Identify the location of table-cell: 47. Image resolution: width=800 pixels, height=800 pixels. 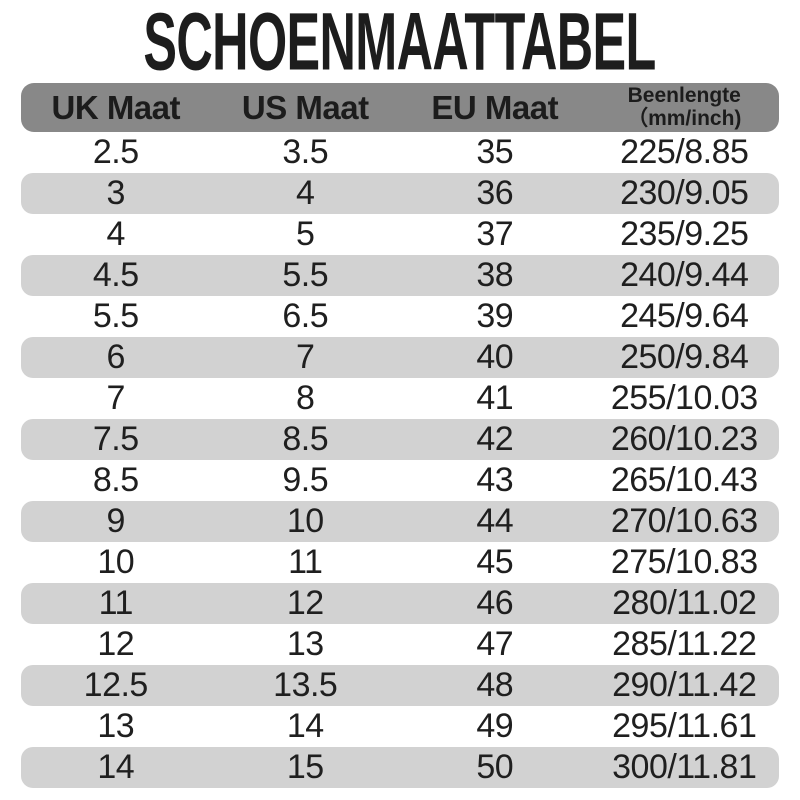
(495, 644).